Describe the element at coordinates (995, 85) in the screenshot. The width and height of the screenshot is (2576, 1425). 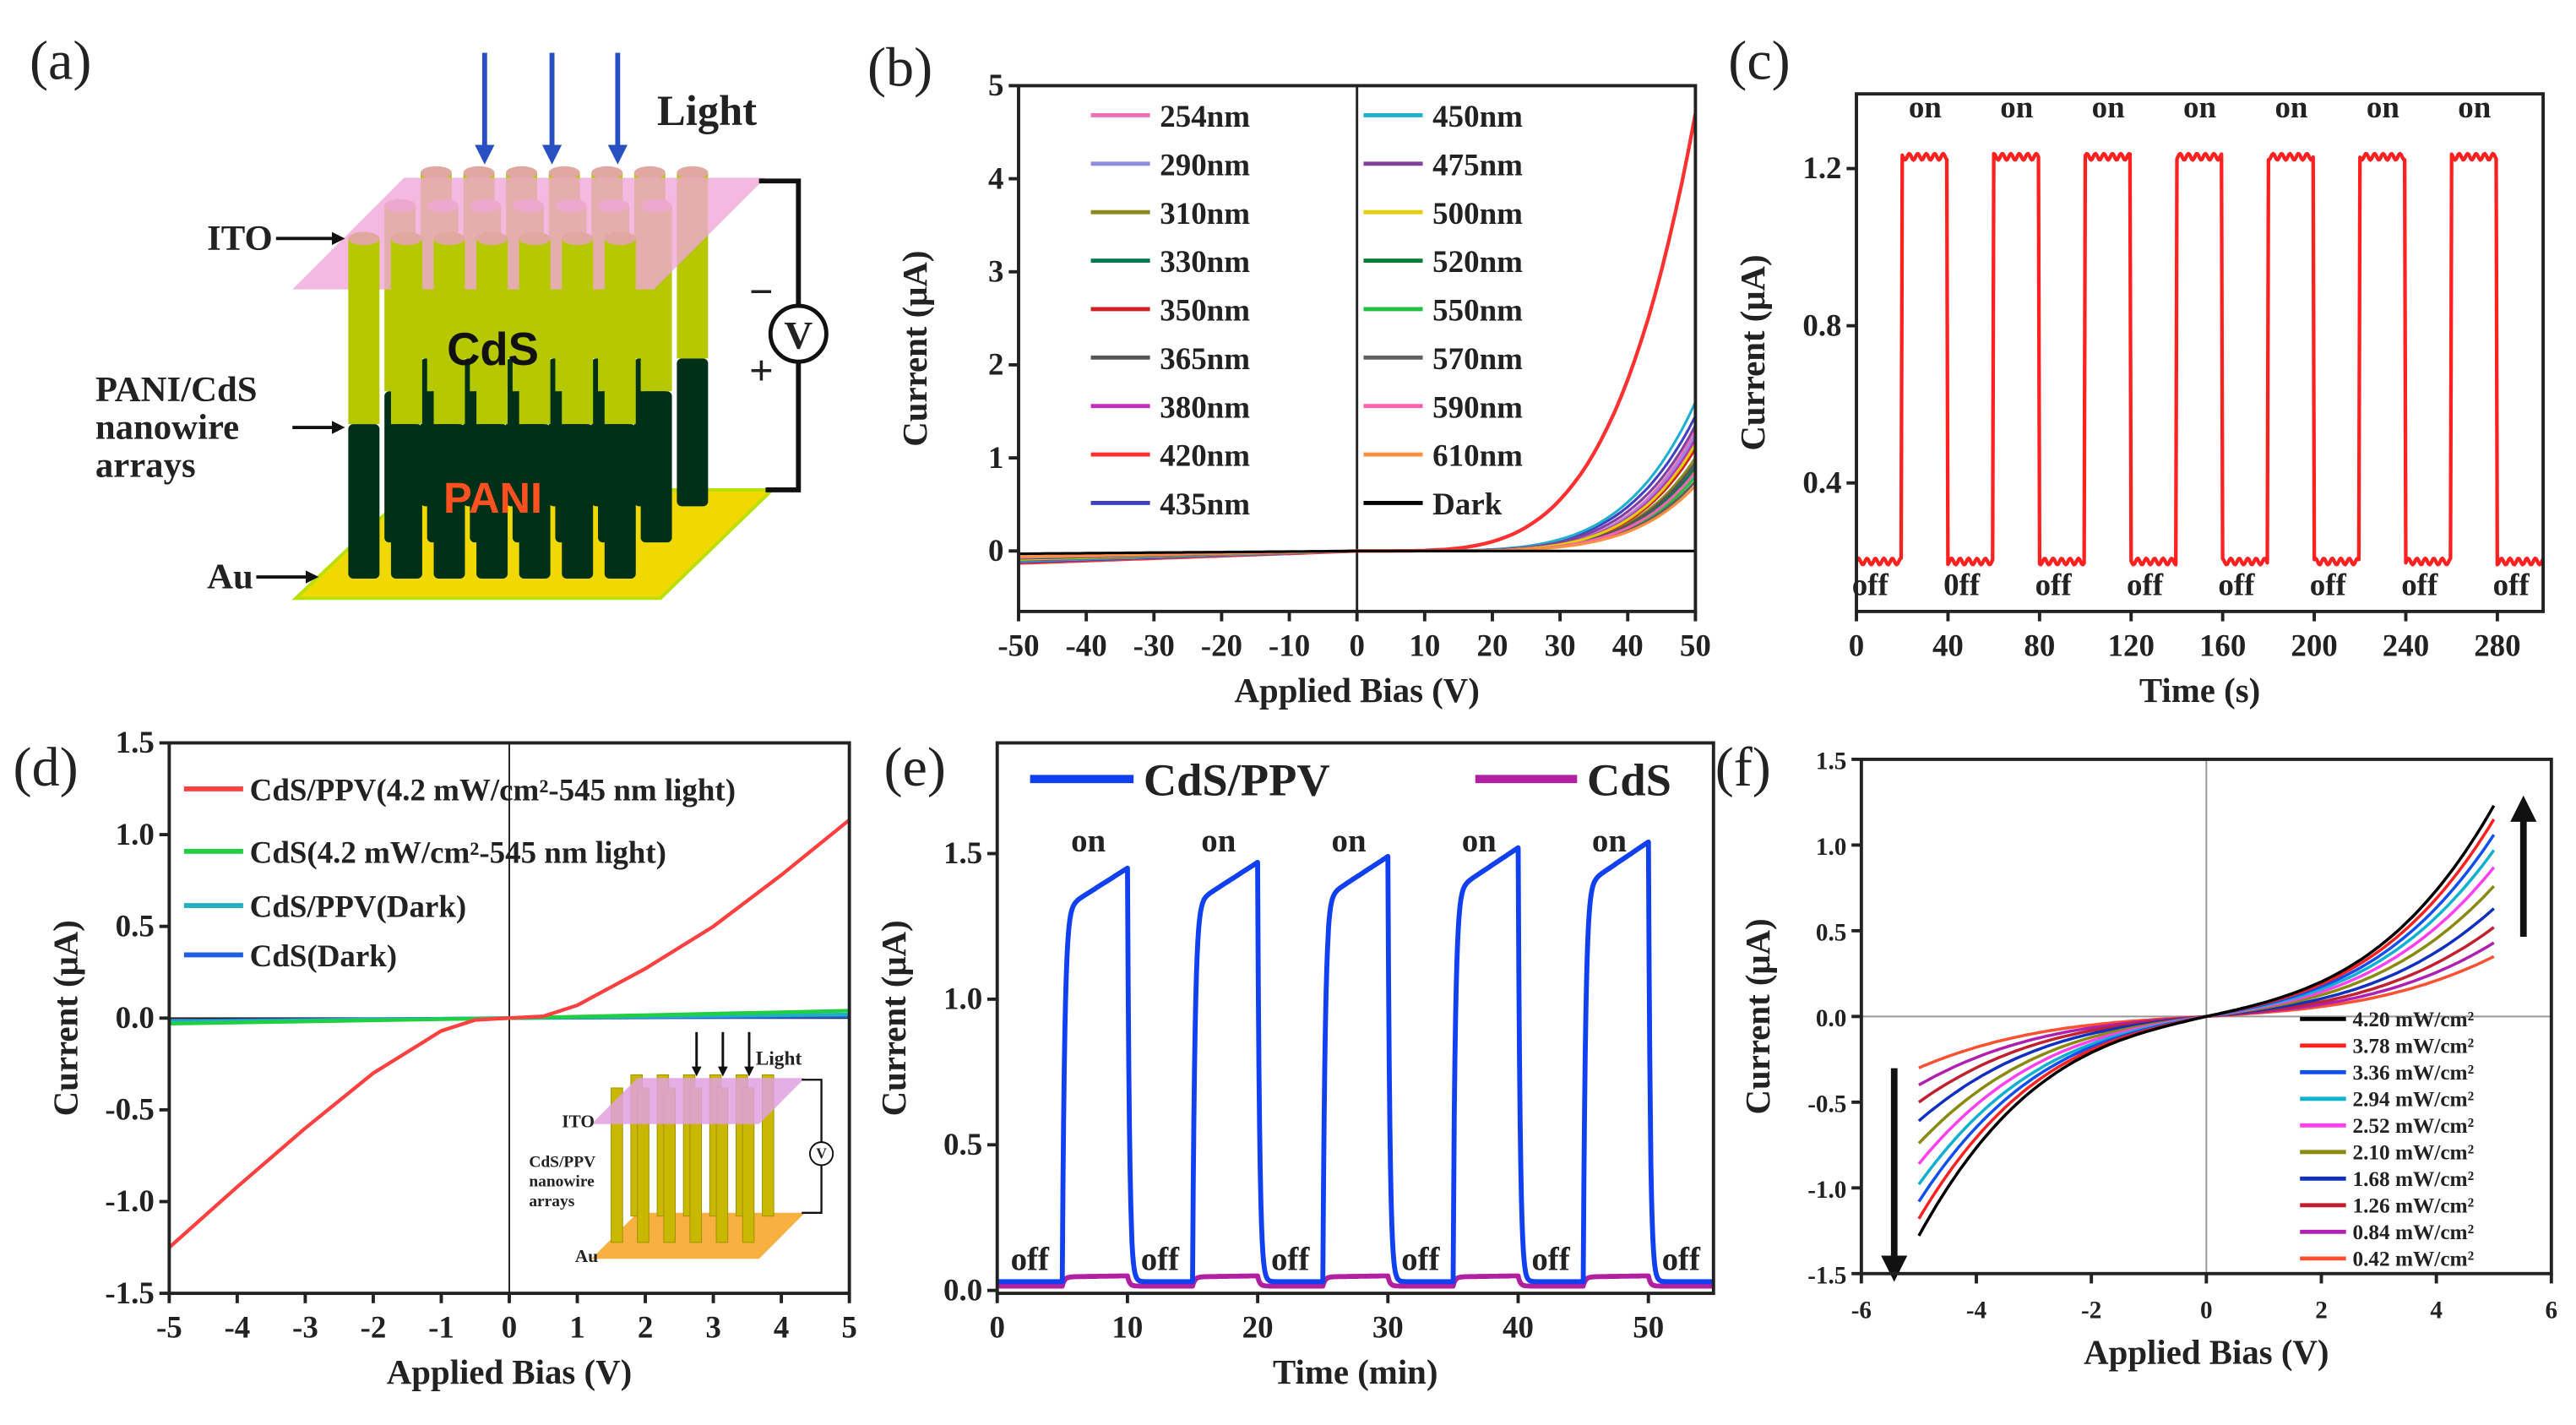
I see `y-tick-label: 5` at that location.